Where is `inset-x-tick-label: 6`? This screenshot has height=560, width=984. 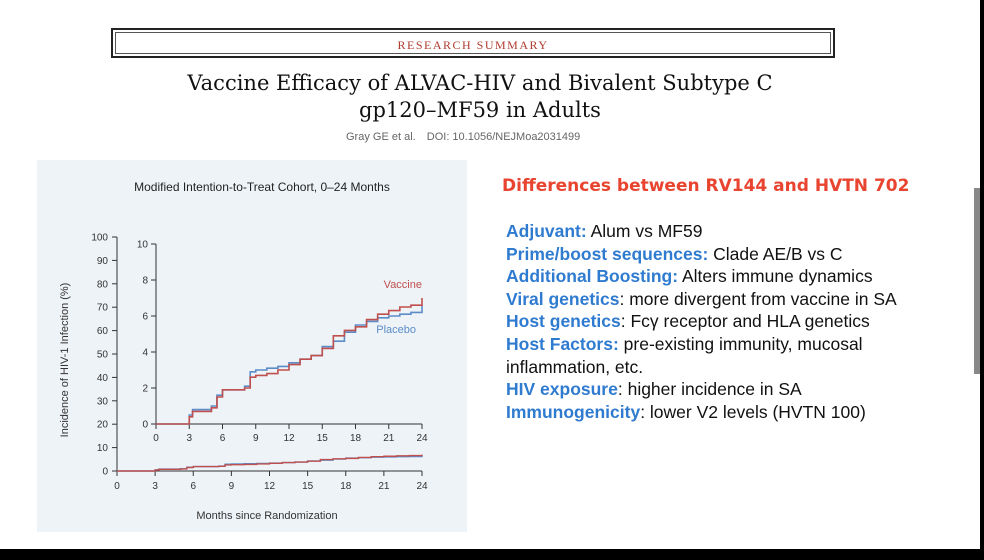 inset-x-tick-label: 6 is located at coordinates (223, 438).